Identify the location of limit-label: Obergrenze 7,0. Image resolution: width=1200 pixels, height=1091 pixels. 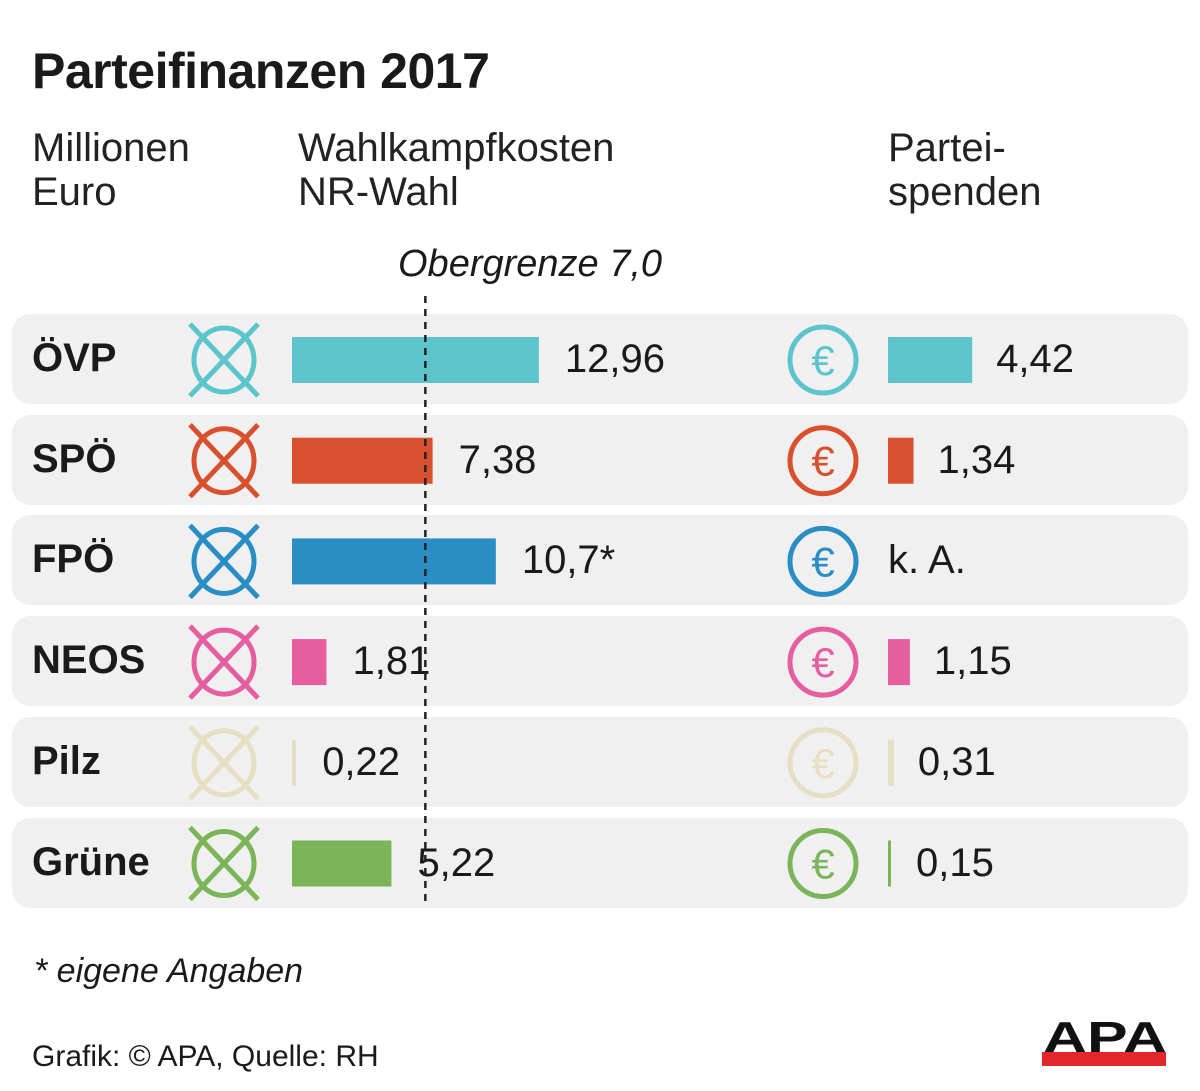
(530, 264).